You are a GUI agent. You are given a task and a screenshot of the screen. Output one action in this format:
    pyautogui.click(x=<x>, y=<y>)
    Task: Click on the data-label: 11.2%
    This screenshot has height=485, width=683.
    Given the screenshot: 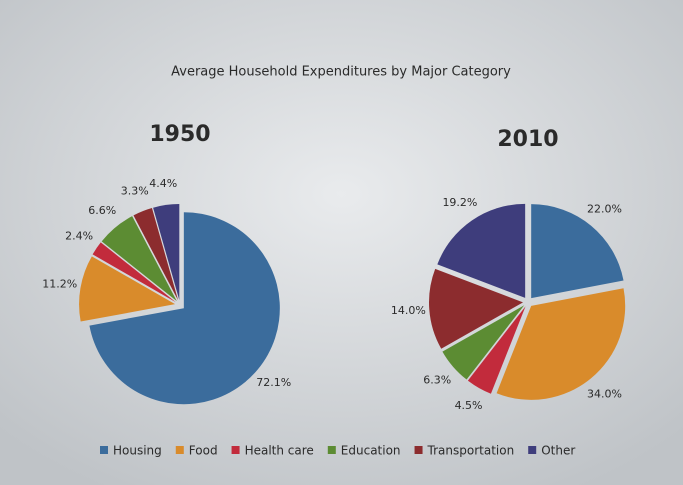 What is the action you would take?
    pyautogui.click(x=59, y=283)
    